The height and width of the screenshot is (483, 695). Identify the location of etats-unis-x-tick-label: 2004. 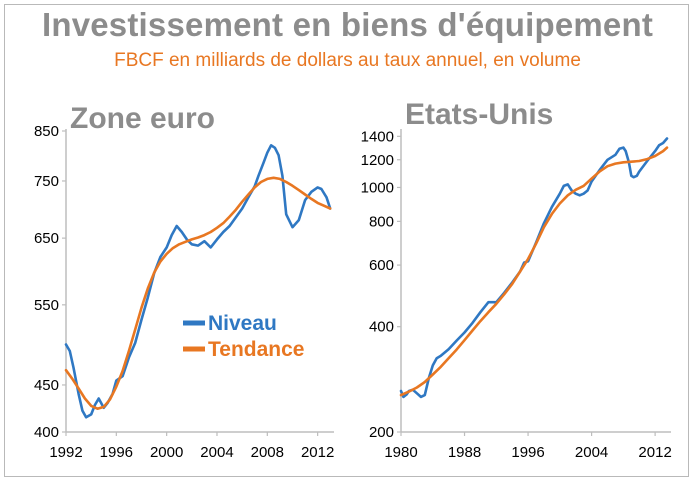
(591, 452).